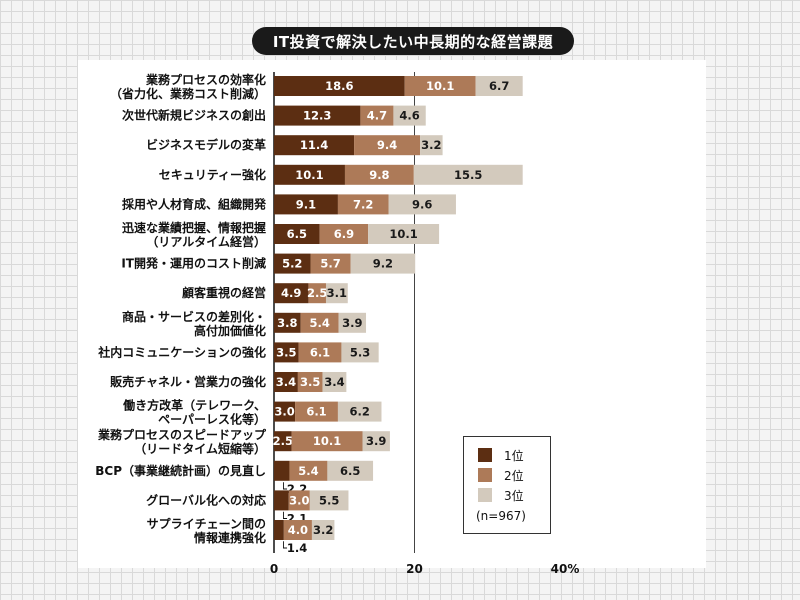  I want to click on category-label: グローバル化への対応, so click(206, 499).